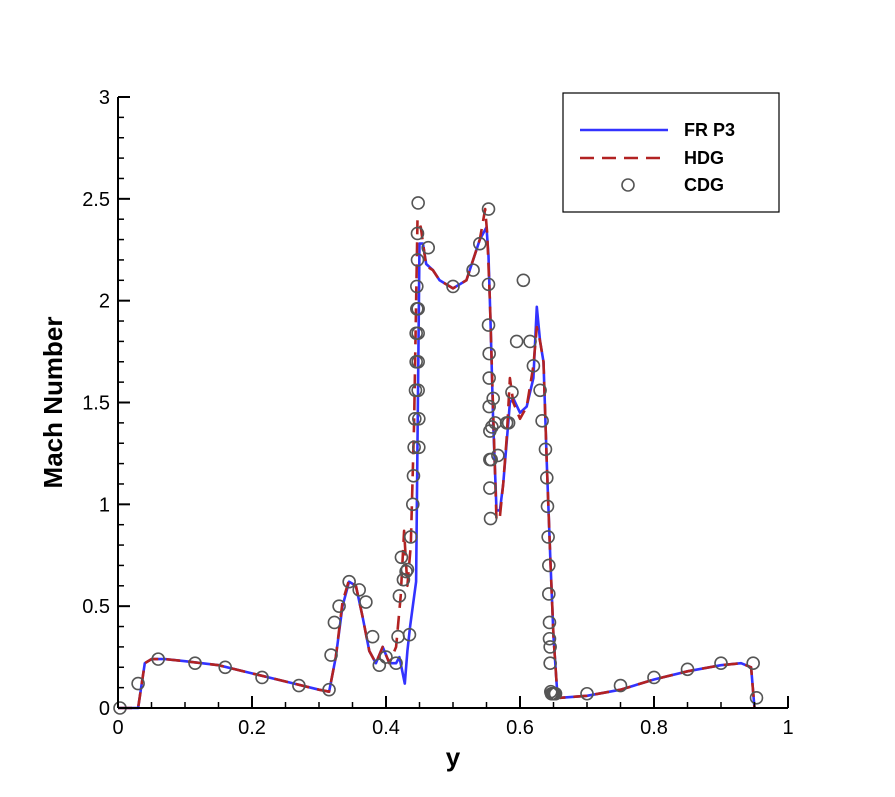 This screenshot has height=797, width=895. What do you see at coordinates (453, 717) in the screenshot?
I see `x-axis-ticks: 0 0.2 0.4 0.6 0.8 1` at bounding box center [453, 717].